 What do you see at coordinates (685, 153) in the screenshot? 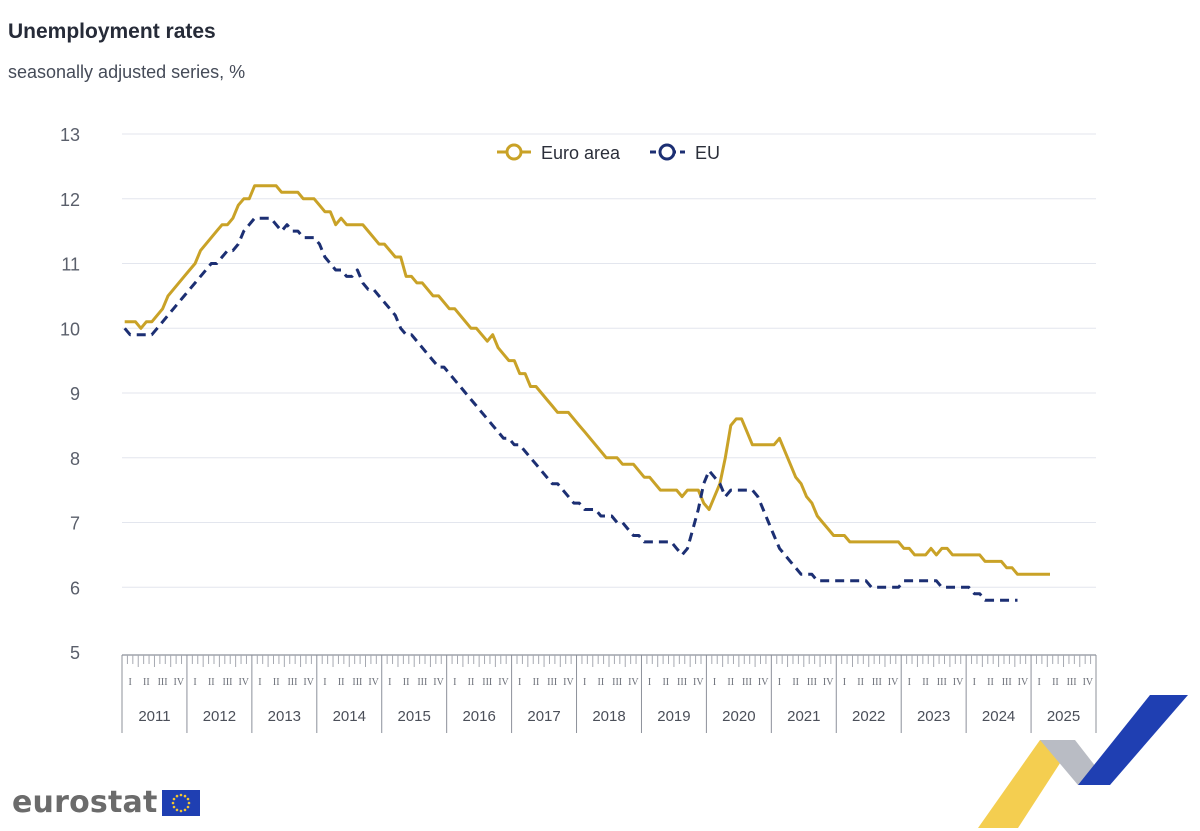
I see `legend-item-eu: EU` at bounding box center [685, 153].